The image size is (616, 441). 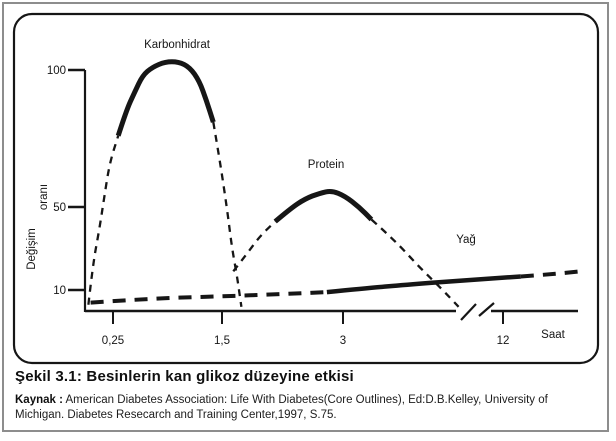 I want to click on x-tick-label: 12, so click(x=503, y=341).